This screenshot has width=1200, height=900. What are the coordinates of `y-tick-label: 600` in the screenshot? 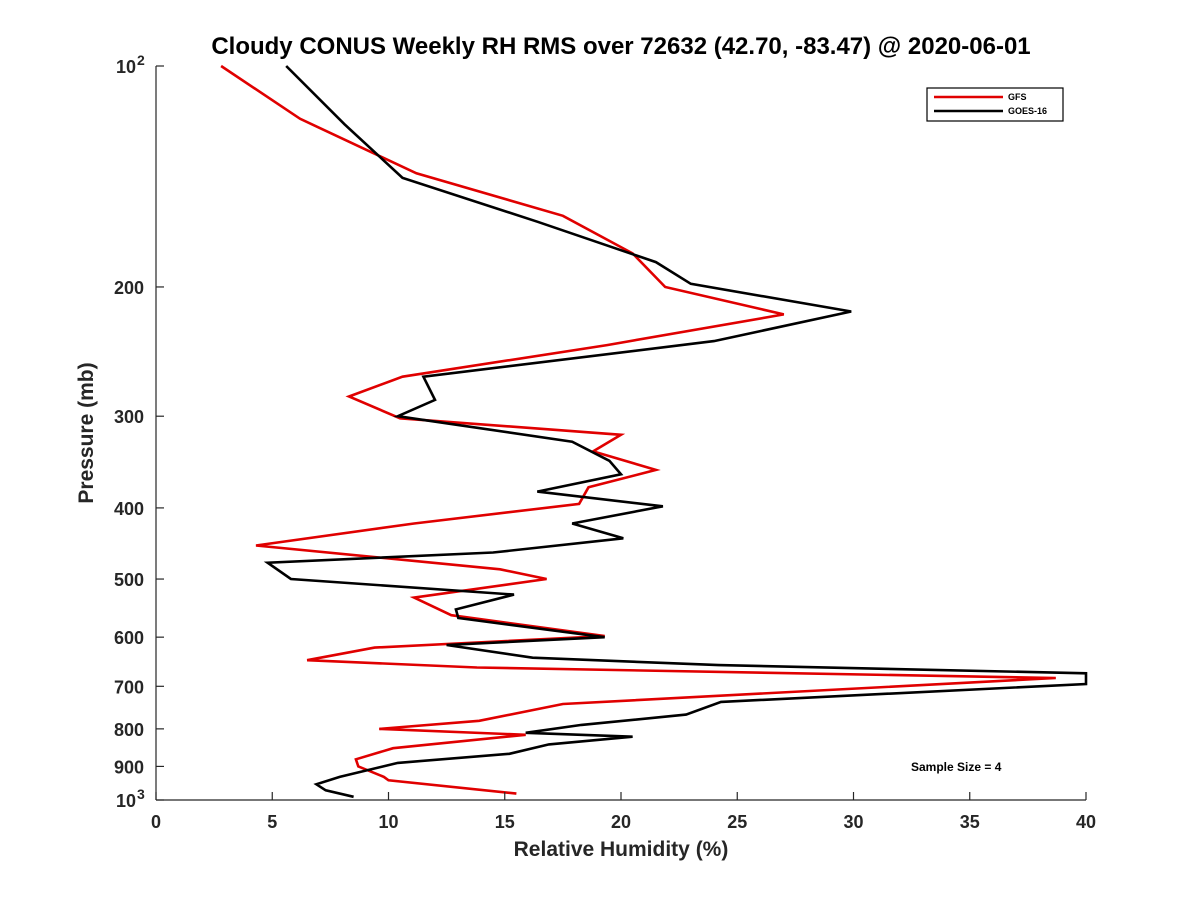 It's located at (129, 638).